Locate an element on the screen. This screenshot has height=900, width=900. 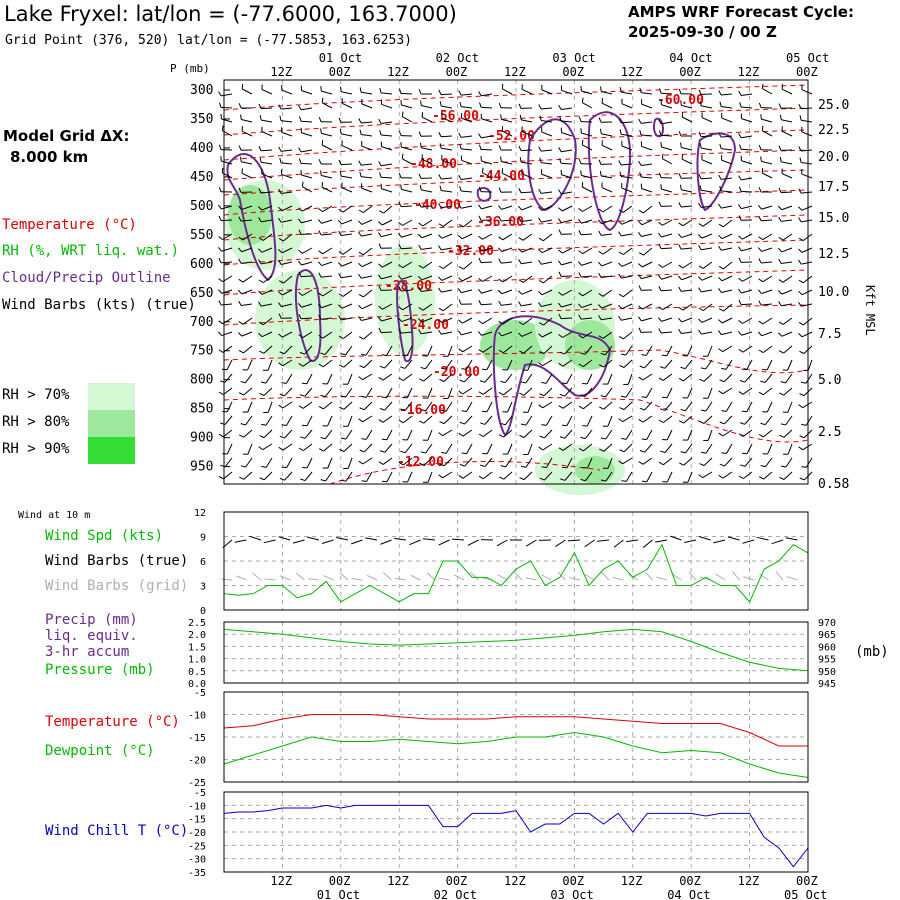
p-axis-label: P (mb) is located at coordinates (190, 68).